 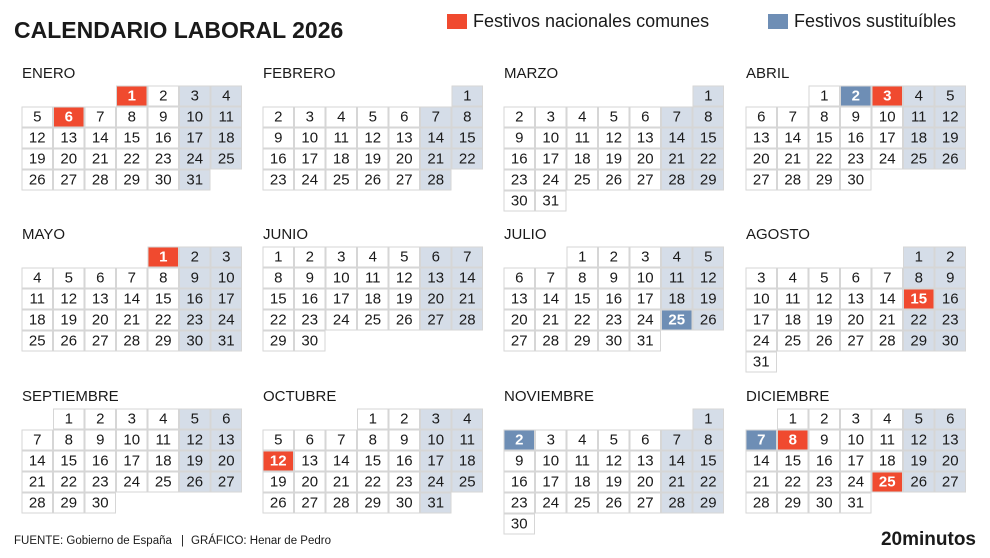 What do you see at coordinates (37, 439) in the screenshot?
I see `day-number: 7` at bounding box center [37, 439].